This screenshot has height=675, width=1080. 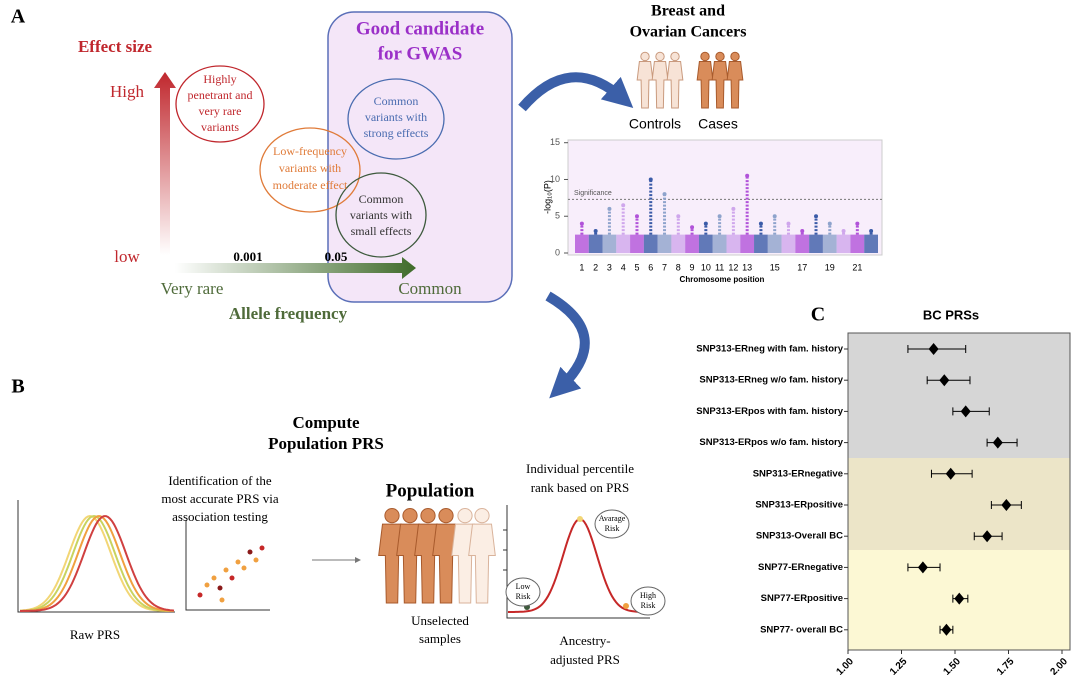 I want to click on frequency-arrow, so click(x=295, y=268).